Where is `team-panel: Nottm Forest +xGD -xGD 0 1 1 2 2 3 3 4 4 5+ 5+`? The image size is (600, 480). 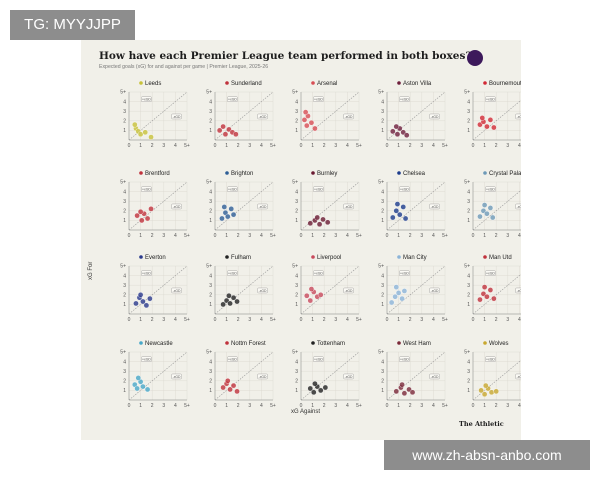 team-panel: Nottm Forest +xGD -xGD 0 1 1 2 2 3 3 4 4 5+ 5+ is located at coordinates (241, 375).